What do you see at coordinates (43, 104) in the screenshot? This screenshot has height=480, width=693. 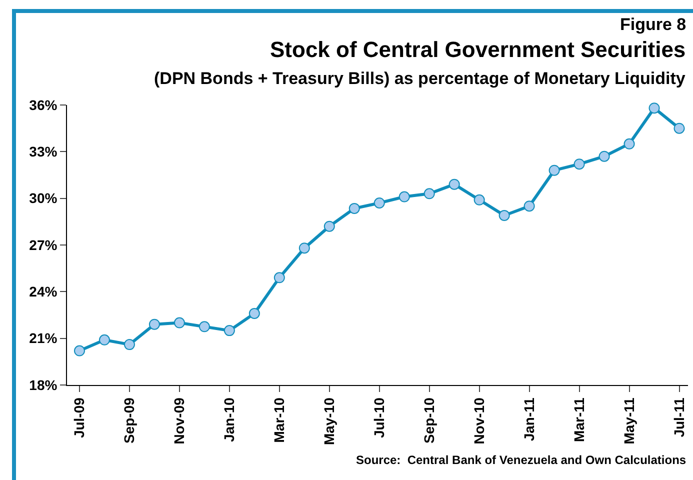 I see `y-tick-label: 36%` at bounding box center [43, 104].